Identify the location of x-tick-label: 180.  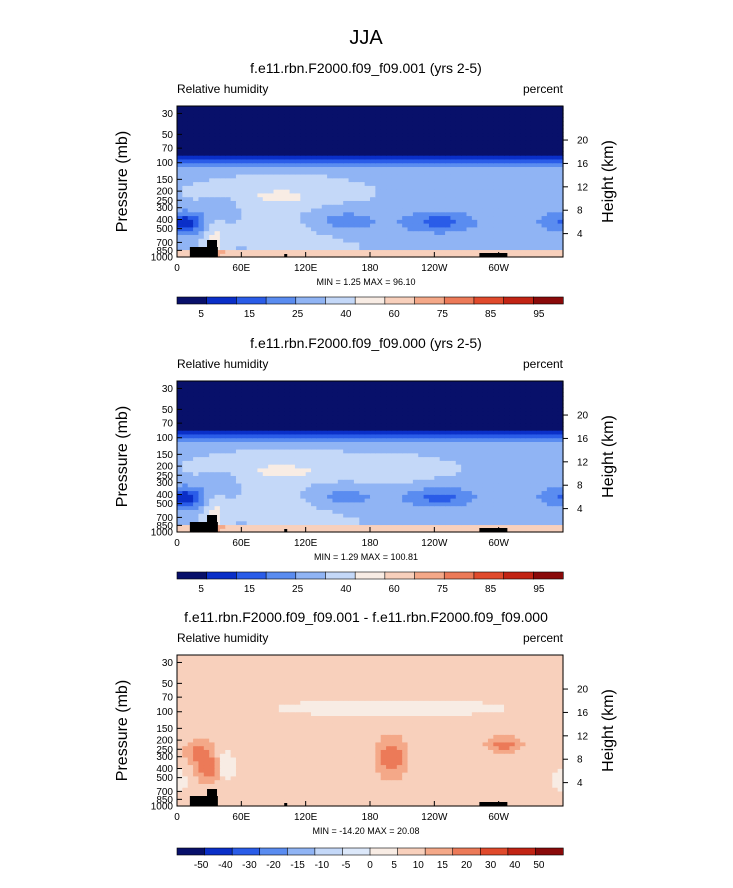
(370, 268).